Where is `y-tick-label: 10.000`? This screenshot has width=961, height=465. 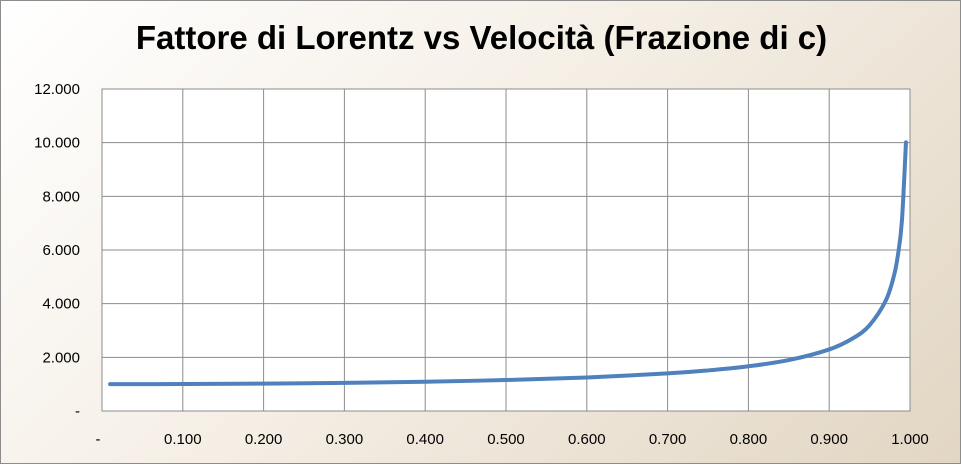 y-tick-label: 10.000 is located at coordinates (57, 143).